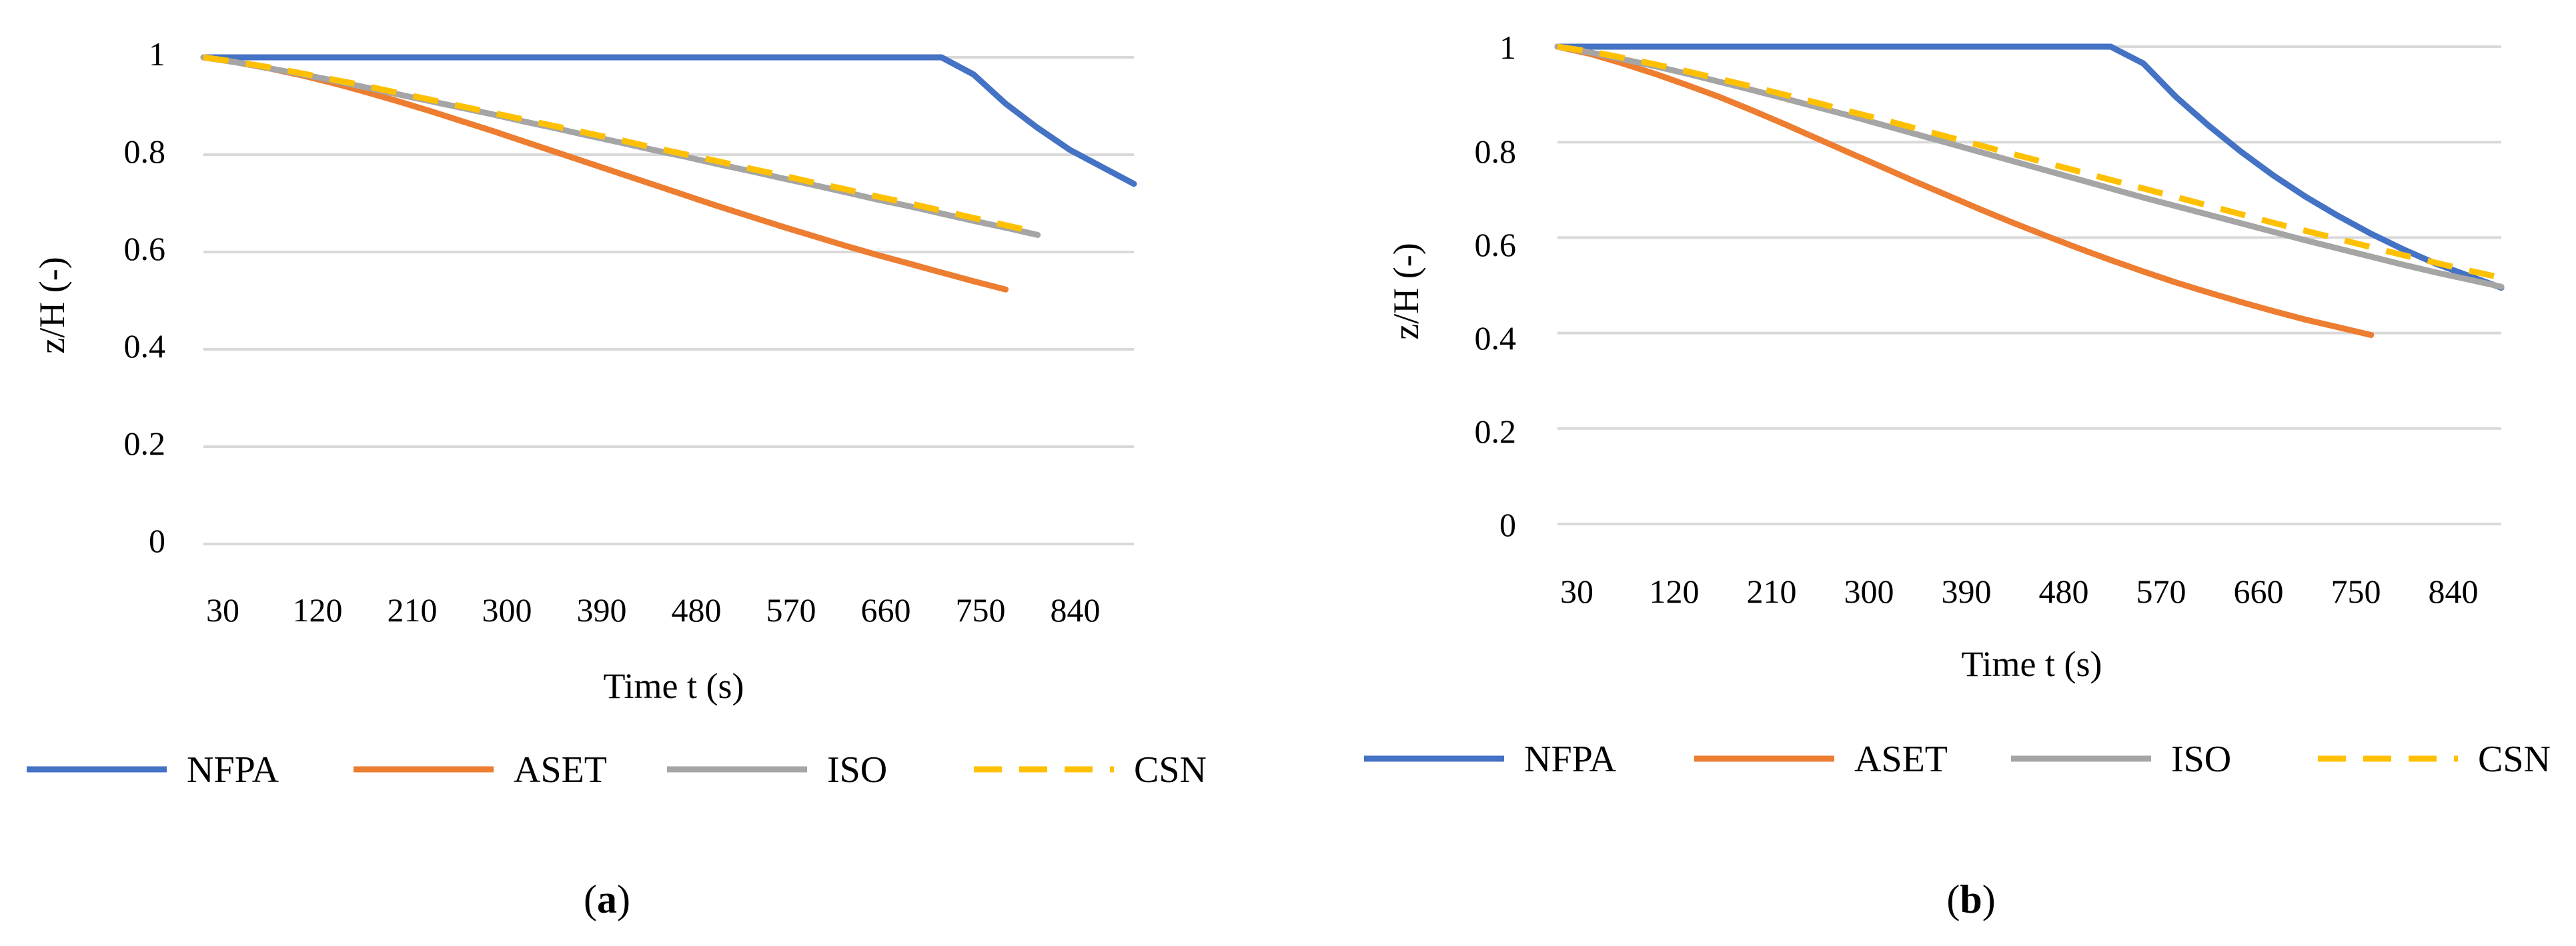  I want to click on chart-a-x-ticks: 30 120 210 300 390 480 570 660 750 840, so click(654, 610).